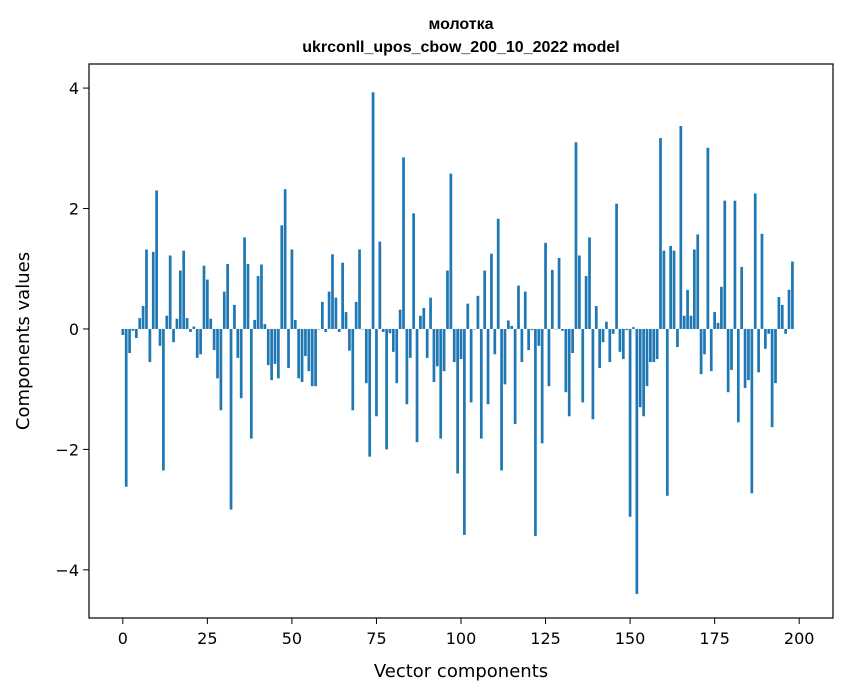 This screenshot has width=847, height=696. What do you see at coordinates (461, 671) in the screenshot?
I see `x-axis-label: Vector components` at bounding box center [461, 671].